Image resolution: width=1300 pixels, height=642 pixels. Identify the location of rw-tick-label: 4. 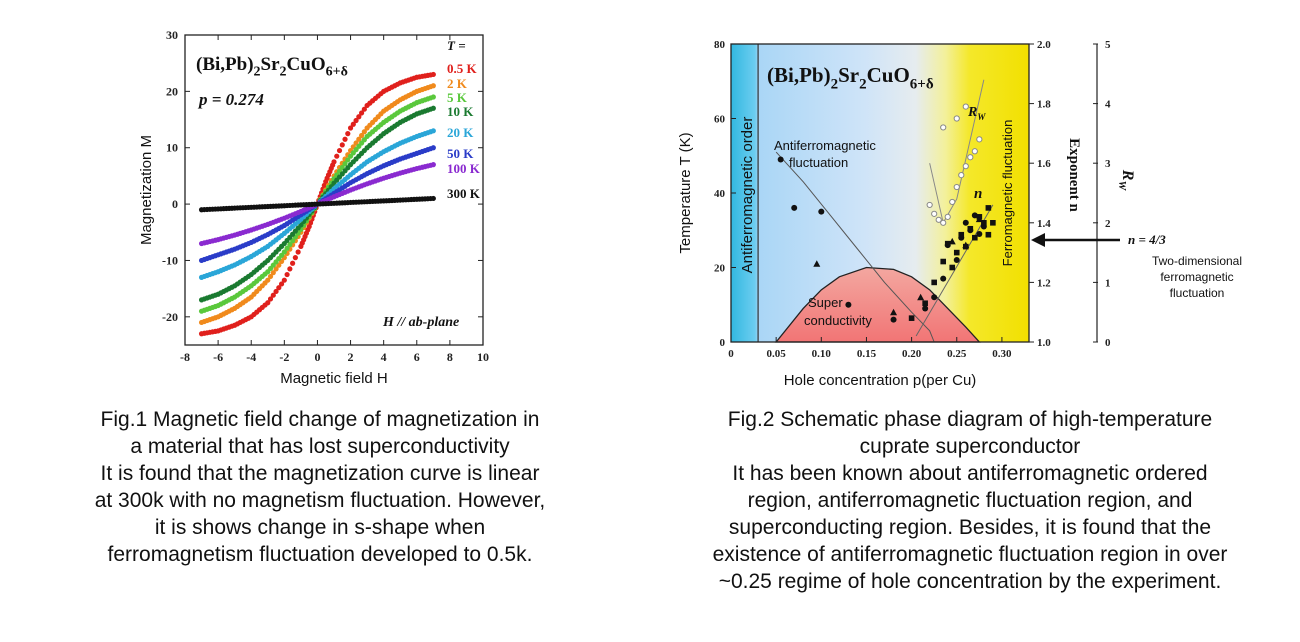
(1108, 105).